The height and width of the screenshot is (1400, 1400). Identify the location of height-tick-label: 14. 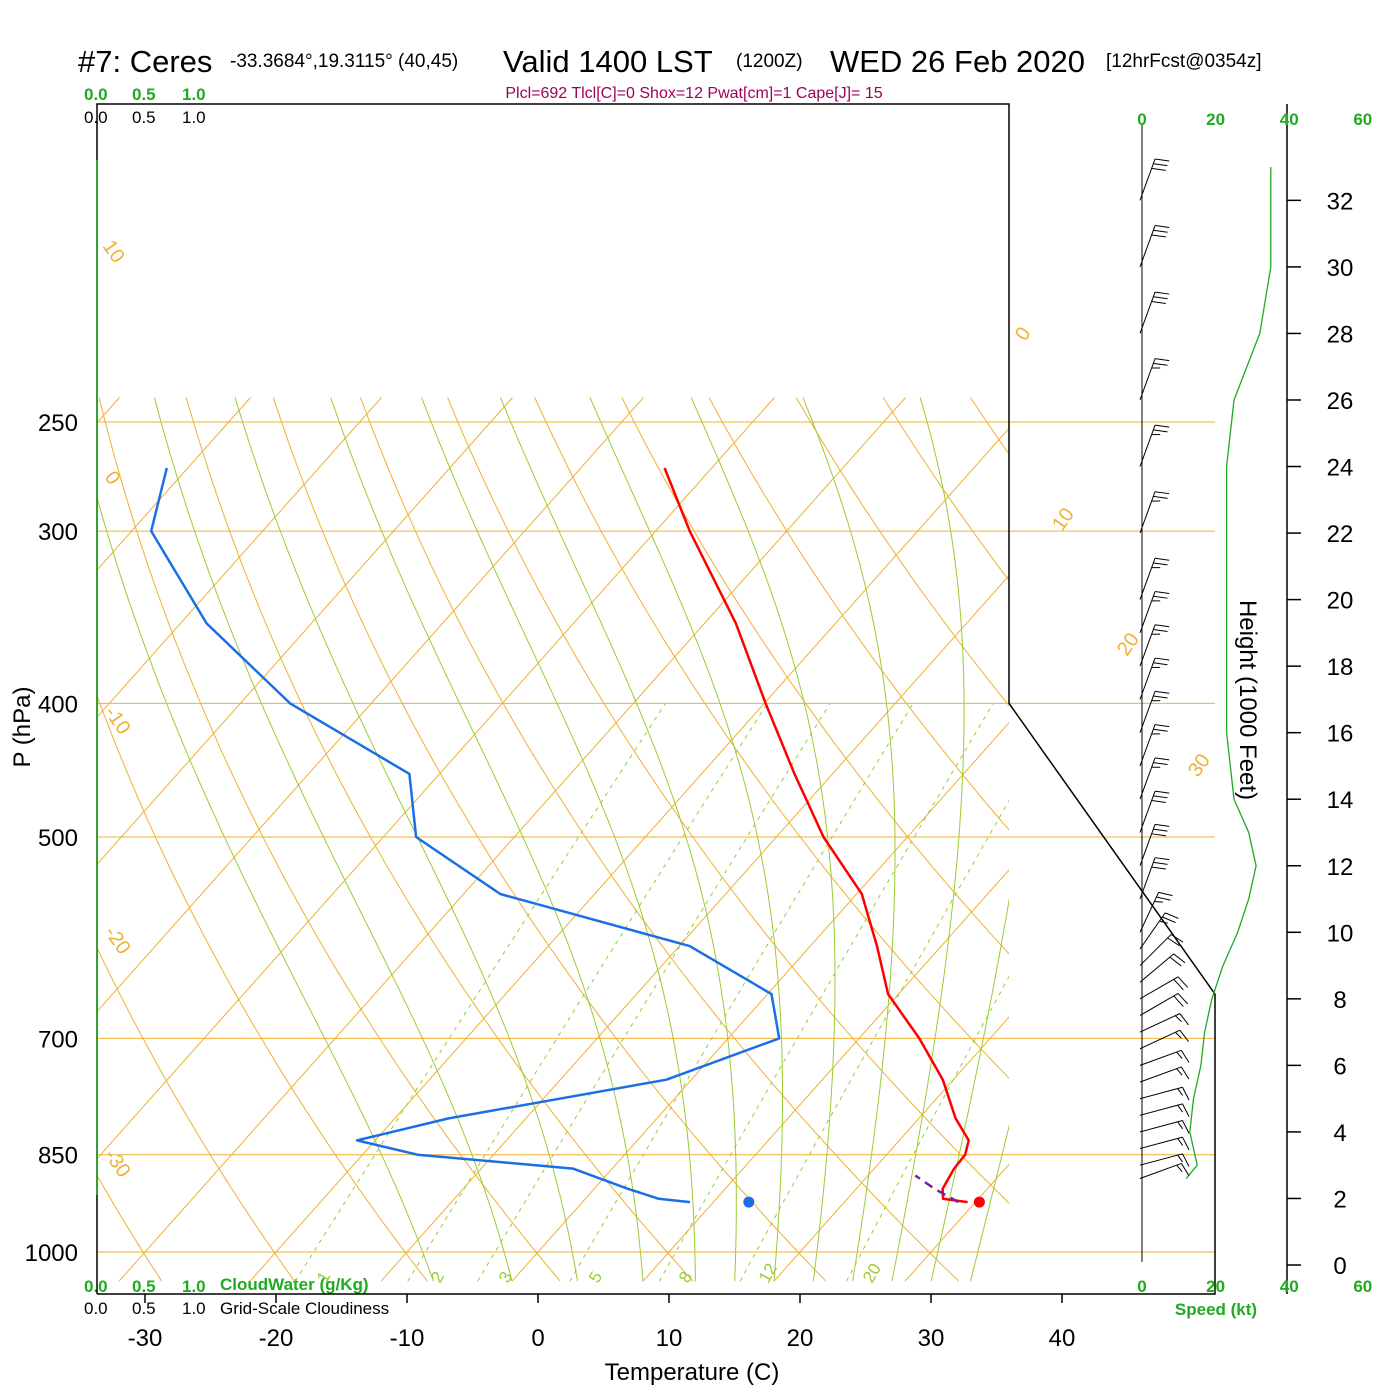
(1340, 800).